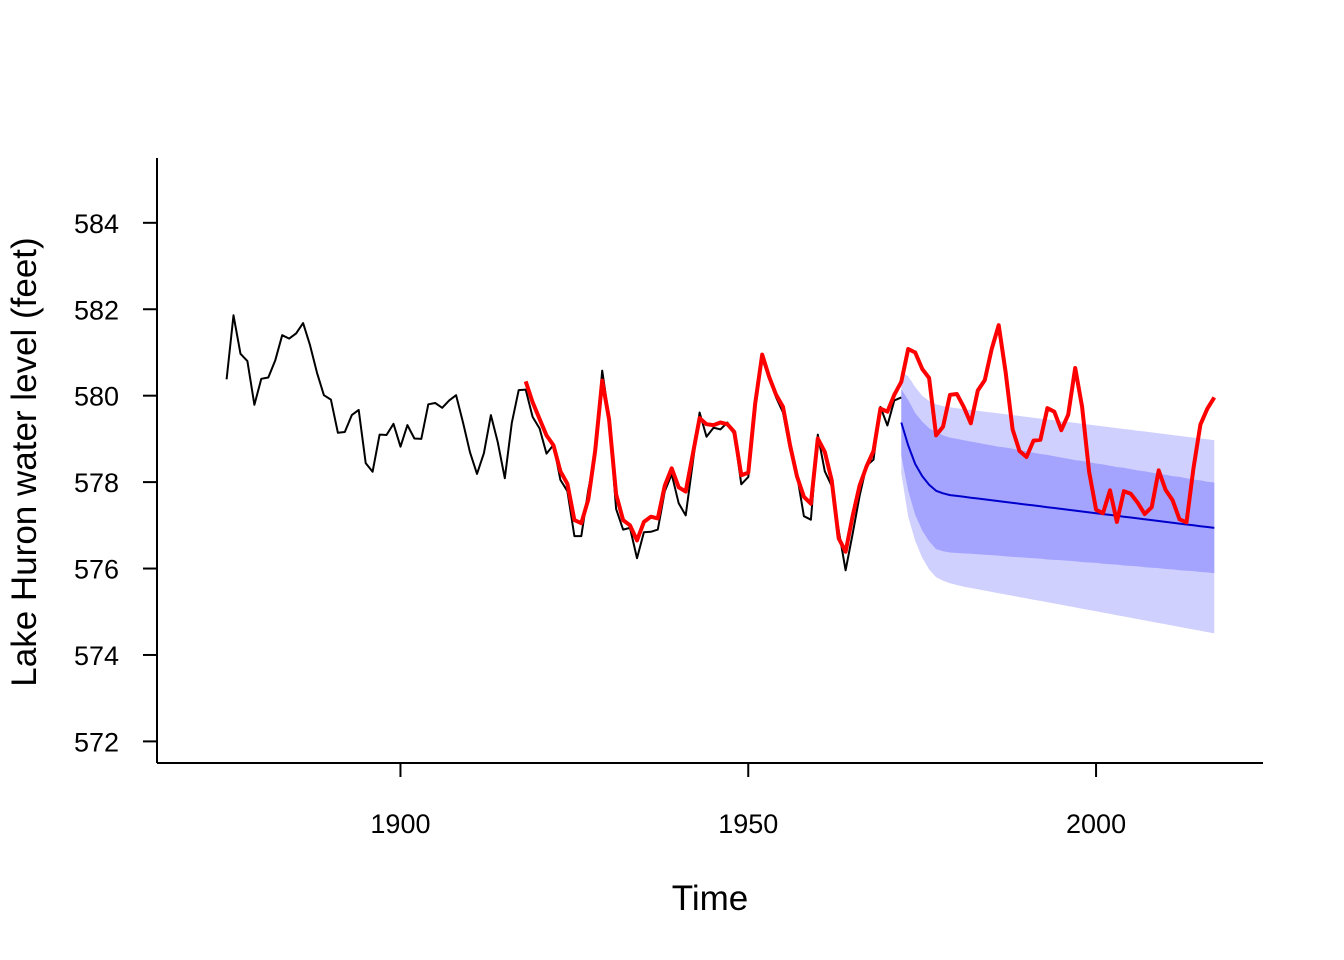 The height and width of the screenshot is (960, 1344). I want to click on x-tick-label: 1950, so click(748, 824).